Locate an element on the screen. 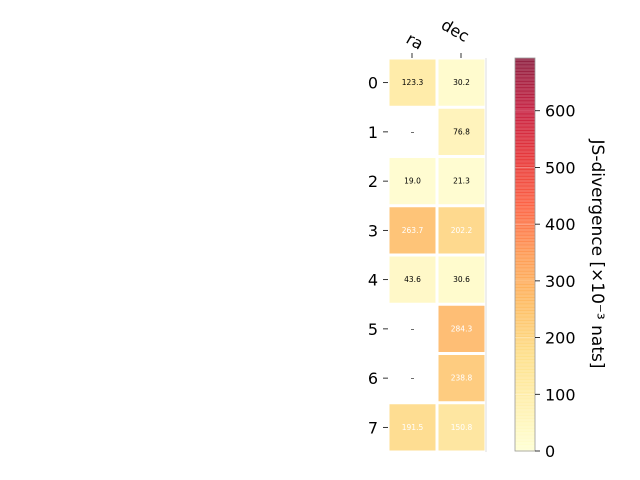 The height and width of the screenshot is (480, 640). row-label-2: 2 is located at coordinates (373, 181).